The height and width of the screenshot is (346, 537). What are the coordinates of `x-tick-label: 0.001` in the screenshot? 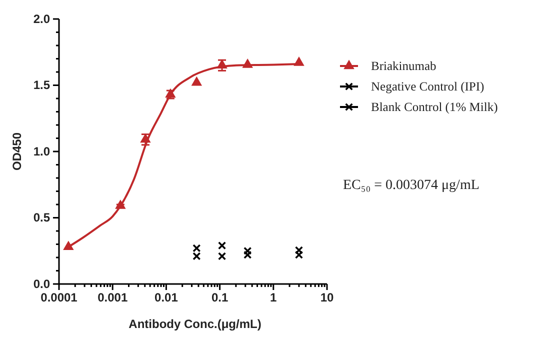 It's located at (113, 297).